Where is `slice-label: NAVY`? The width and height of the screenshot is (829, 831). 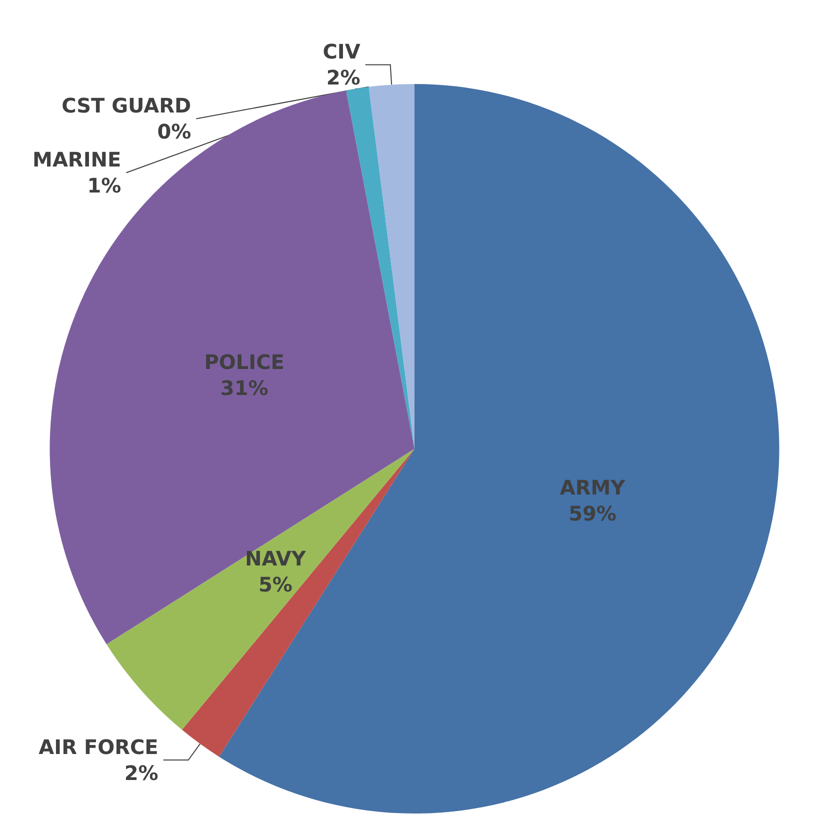
slice-label: NAVY is located at coordinates (275, 558).